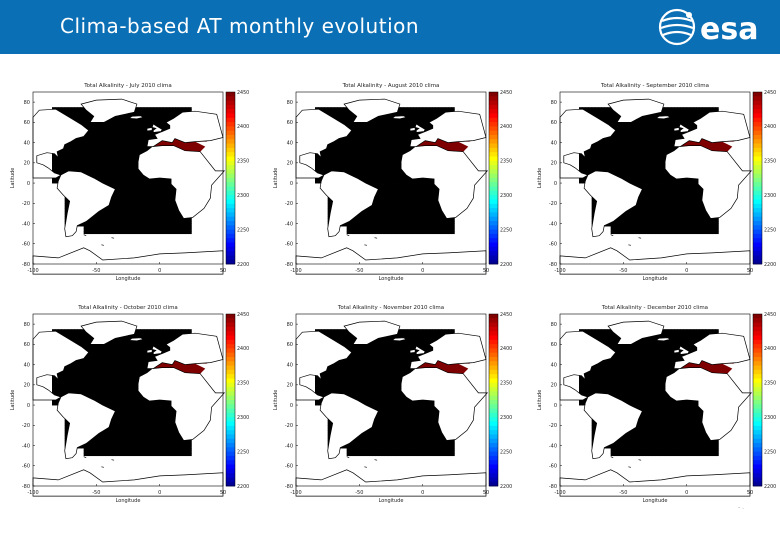 This screenshot has width=780, height=540. Describe the element at coordinates (399, 117) in the screenshot. I see `land-iceland` at that location.